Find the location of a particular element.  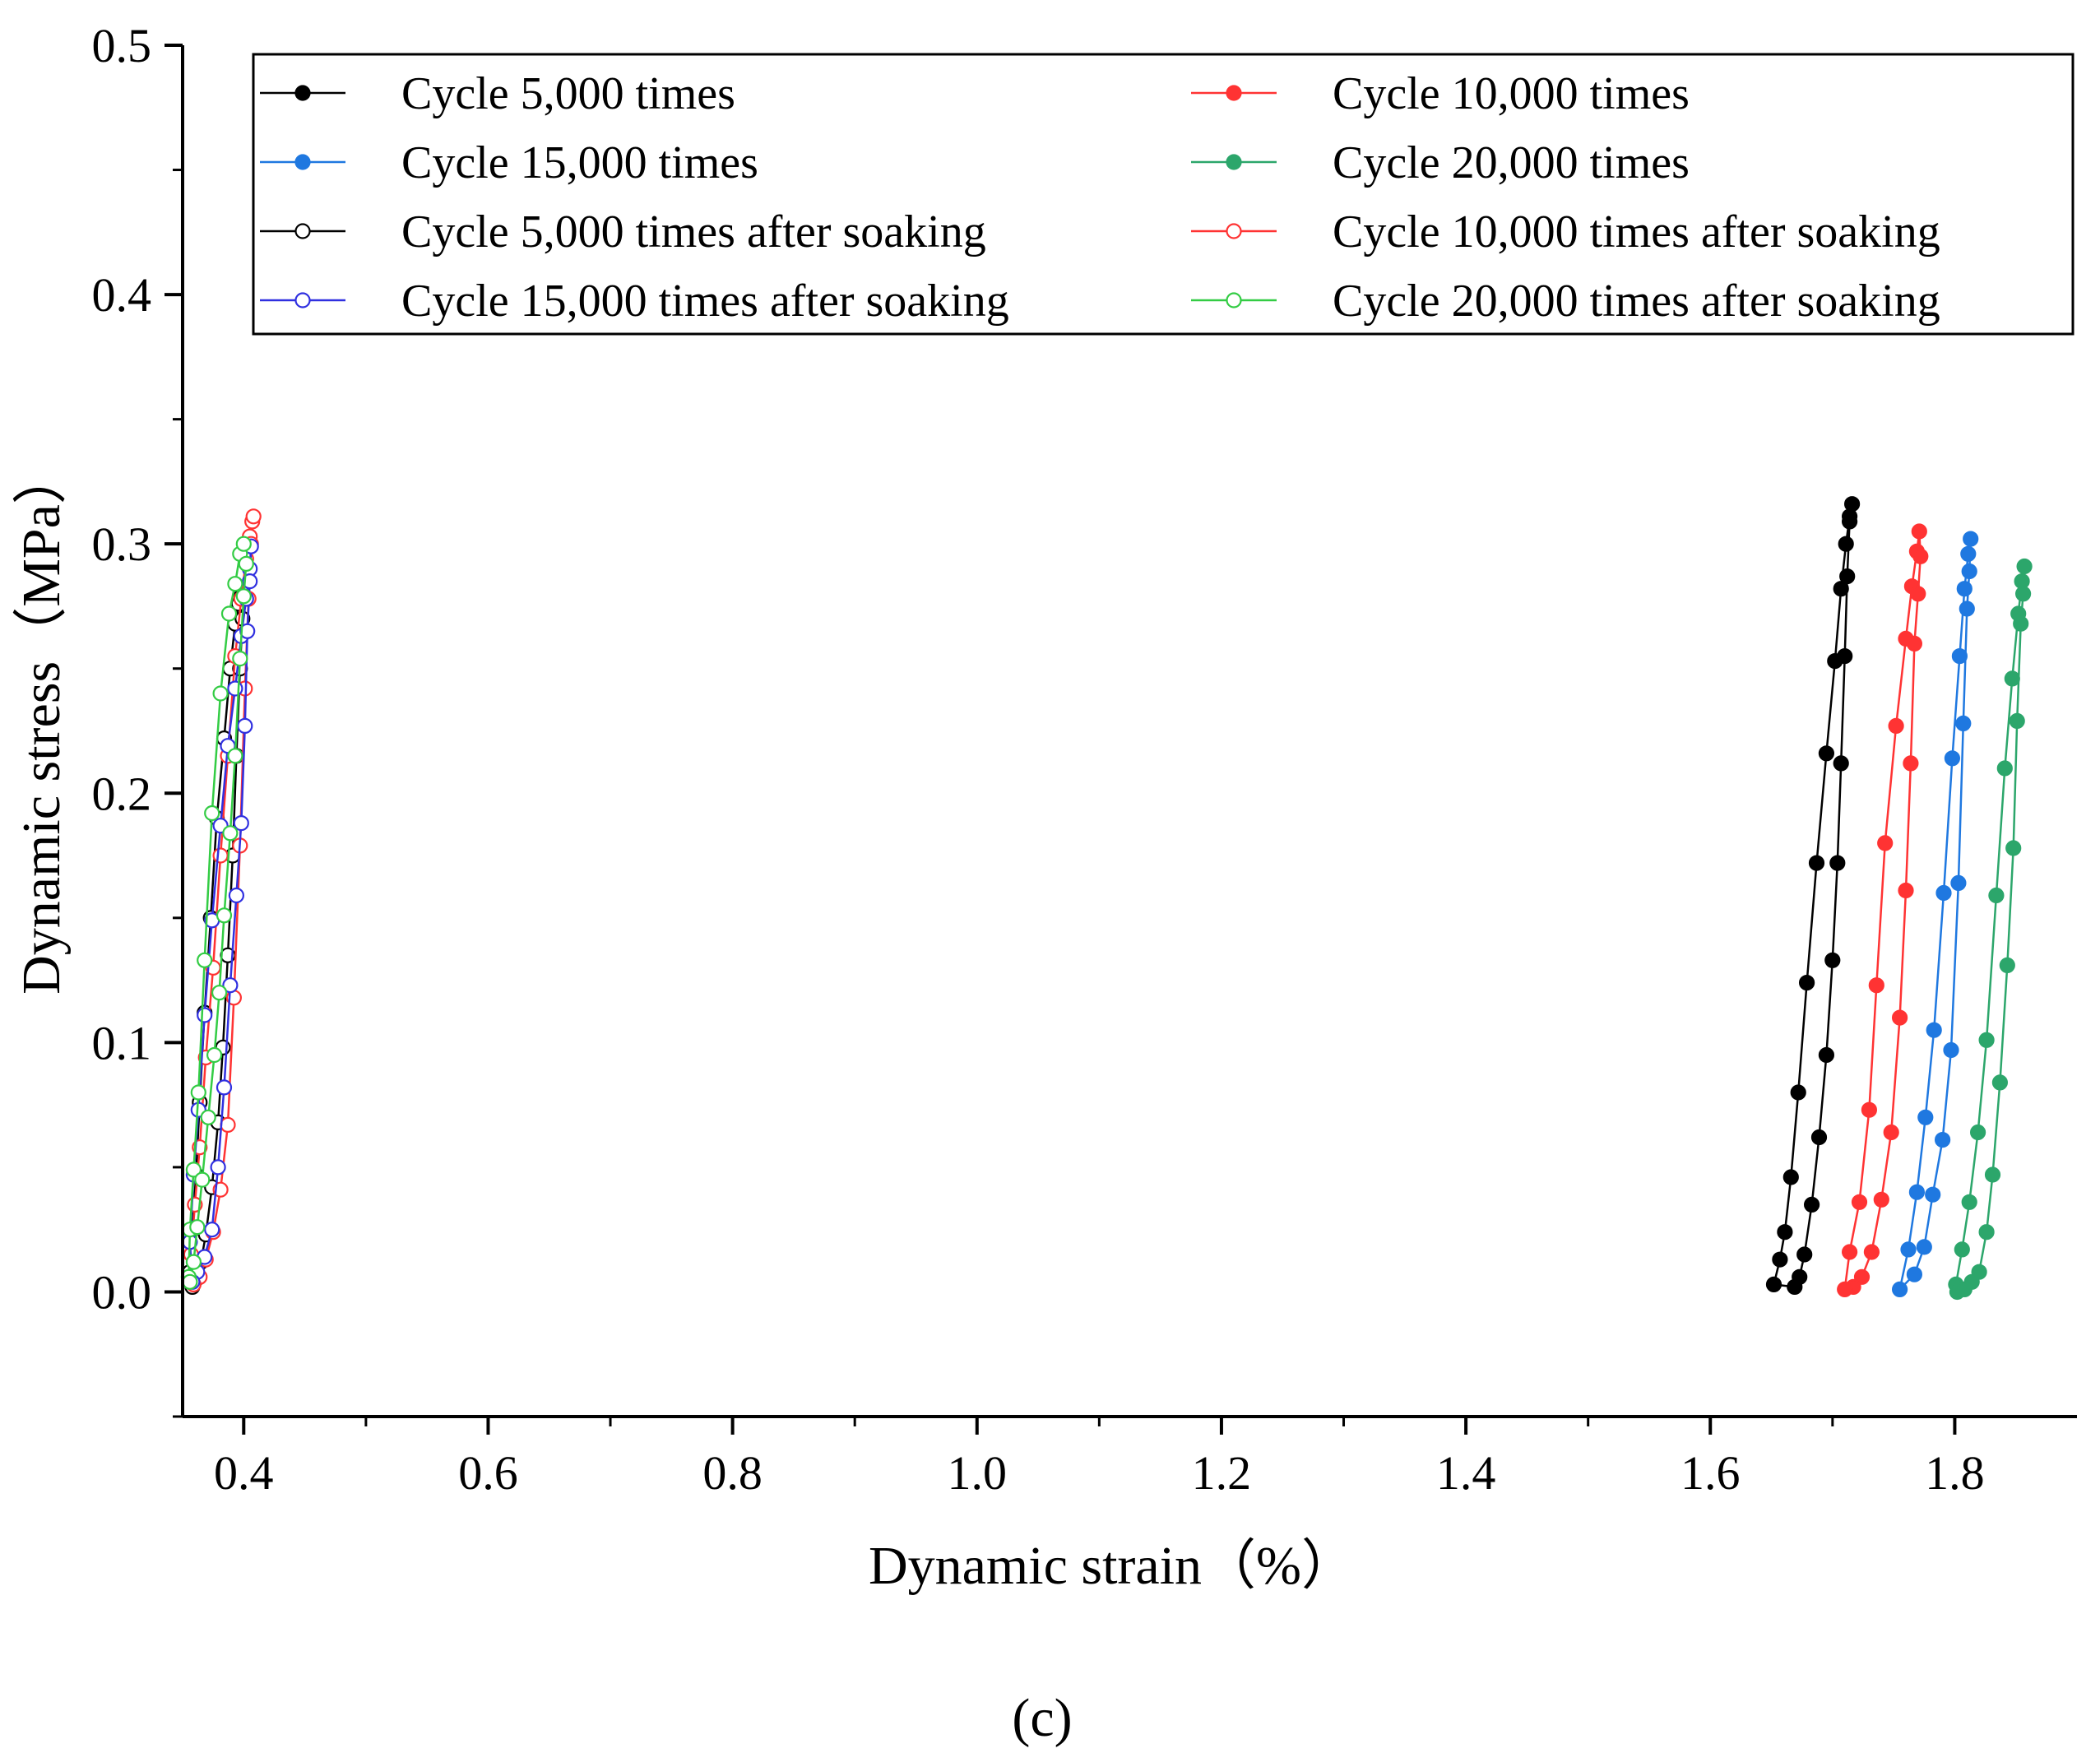

legend-item: Cycle 20,000 times is located at coordinates (1440, 163).